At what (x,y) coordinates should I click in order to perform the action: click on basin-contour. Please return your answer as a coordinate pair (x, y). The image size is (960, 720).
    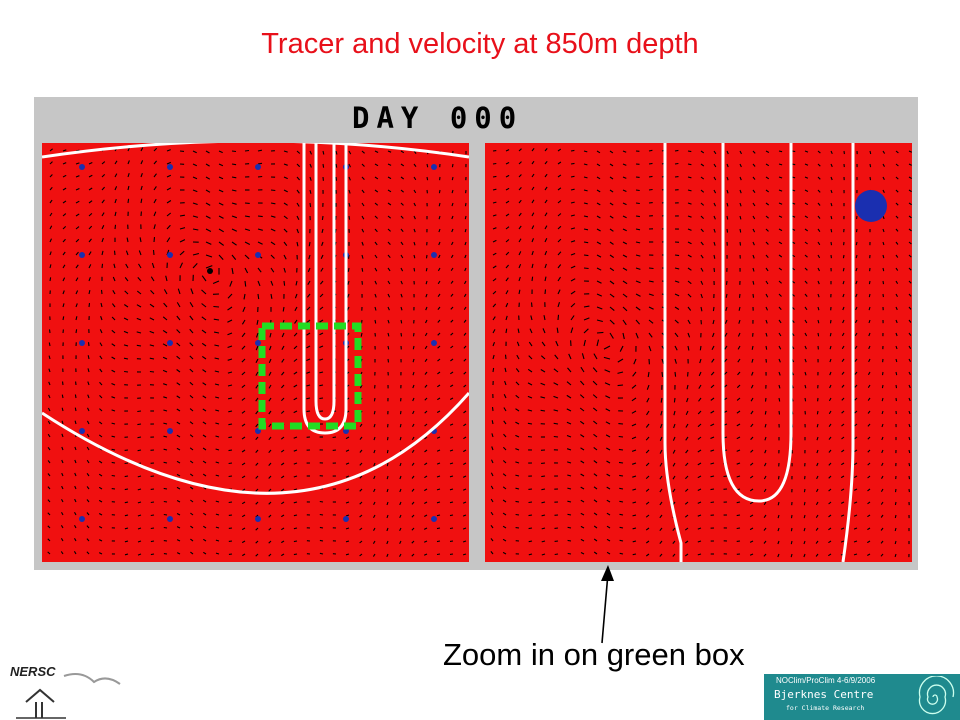
    Looking at the image, I should click on (255, 151).